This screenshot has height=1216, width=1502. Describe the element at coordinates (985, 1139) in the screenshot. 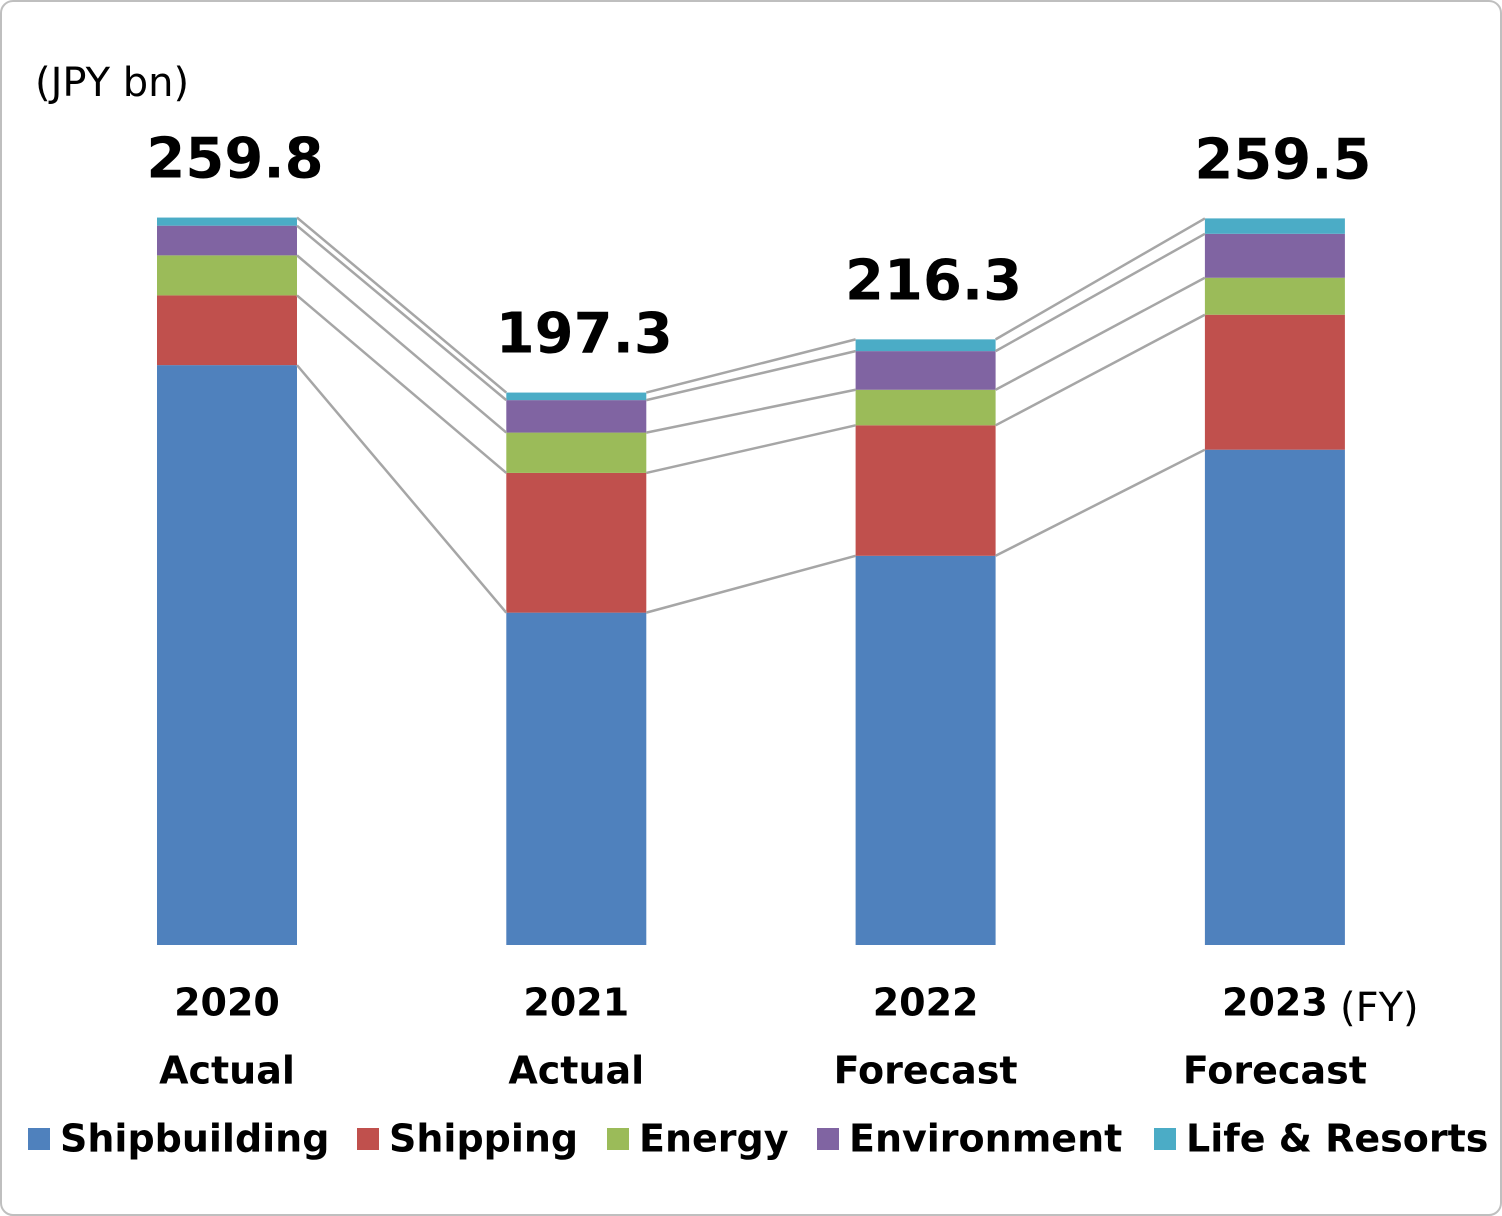

I see `legend-label: Environment` at that location.